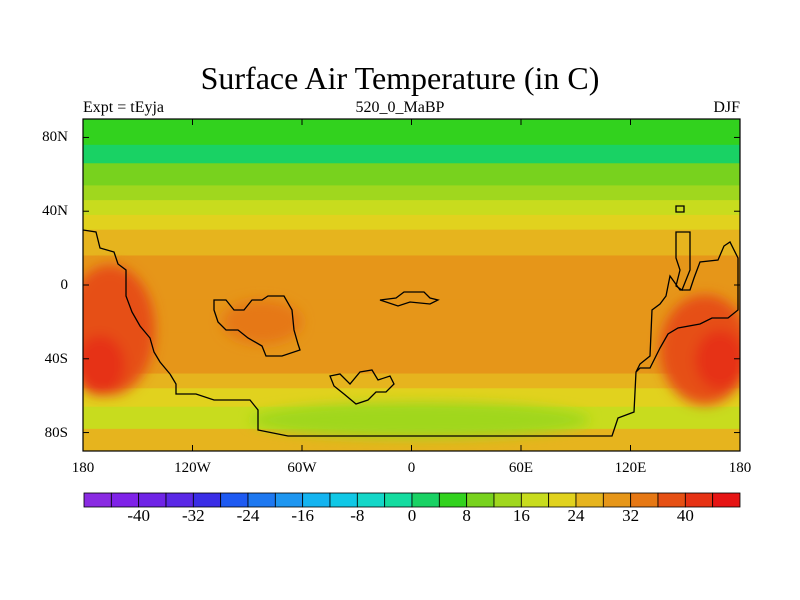  What do you see at coordinates (411, 468) in the screenshot?
I see `lon-tick-label: 0` at bounding box center [411, 468].